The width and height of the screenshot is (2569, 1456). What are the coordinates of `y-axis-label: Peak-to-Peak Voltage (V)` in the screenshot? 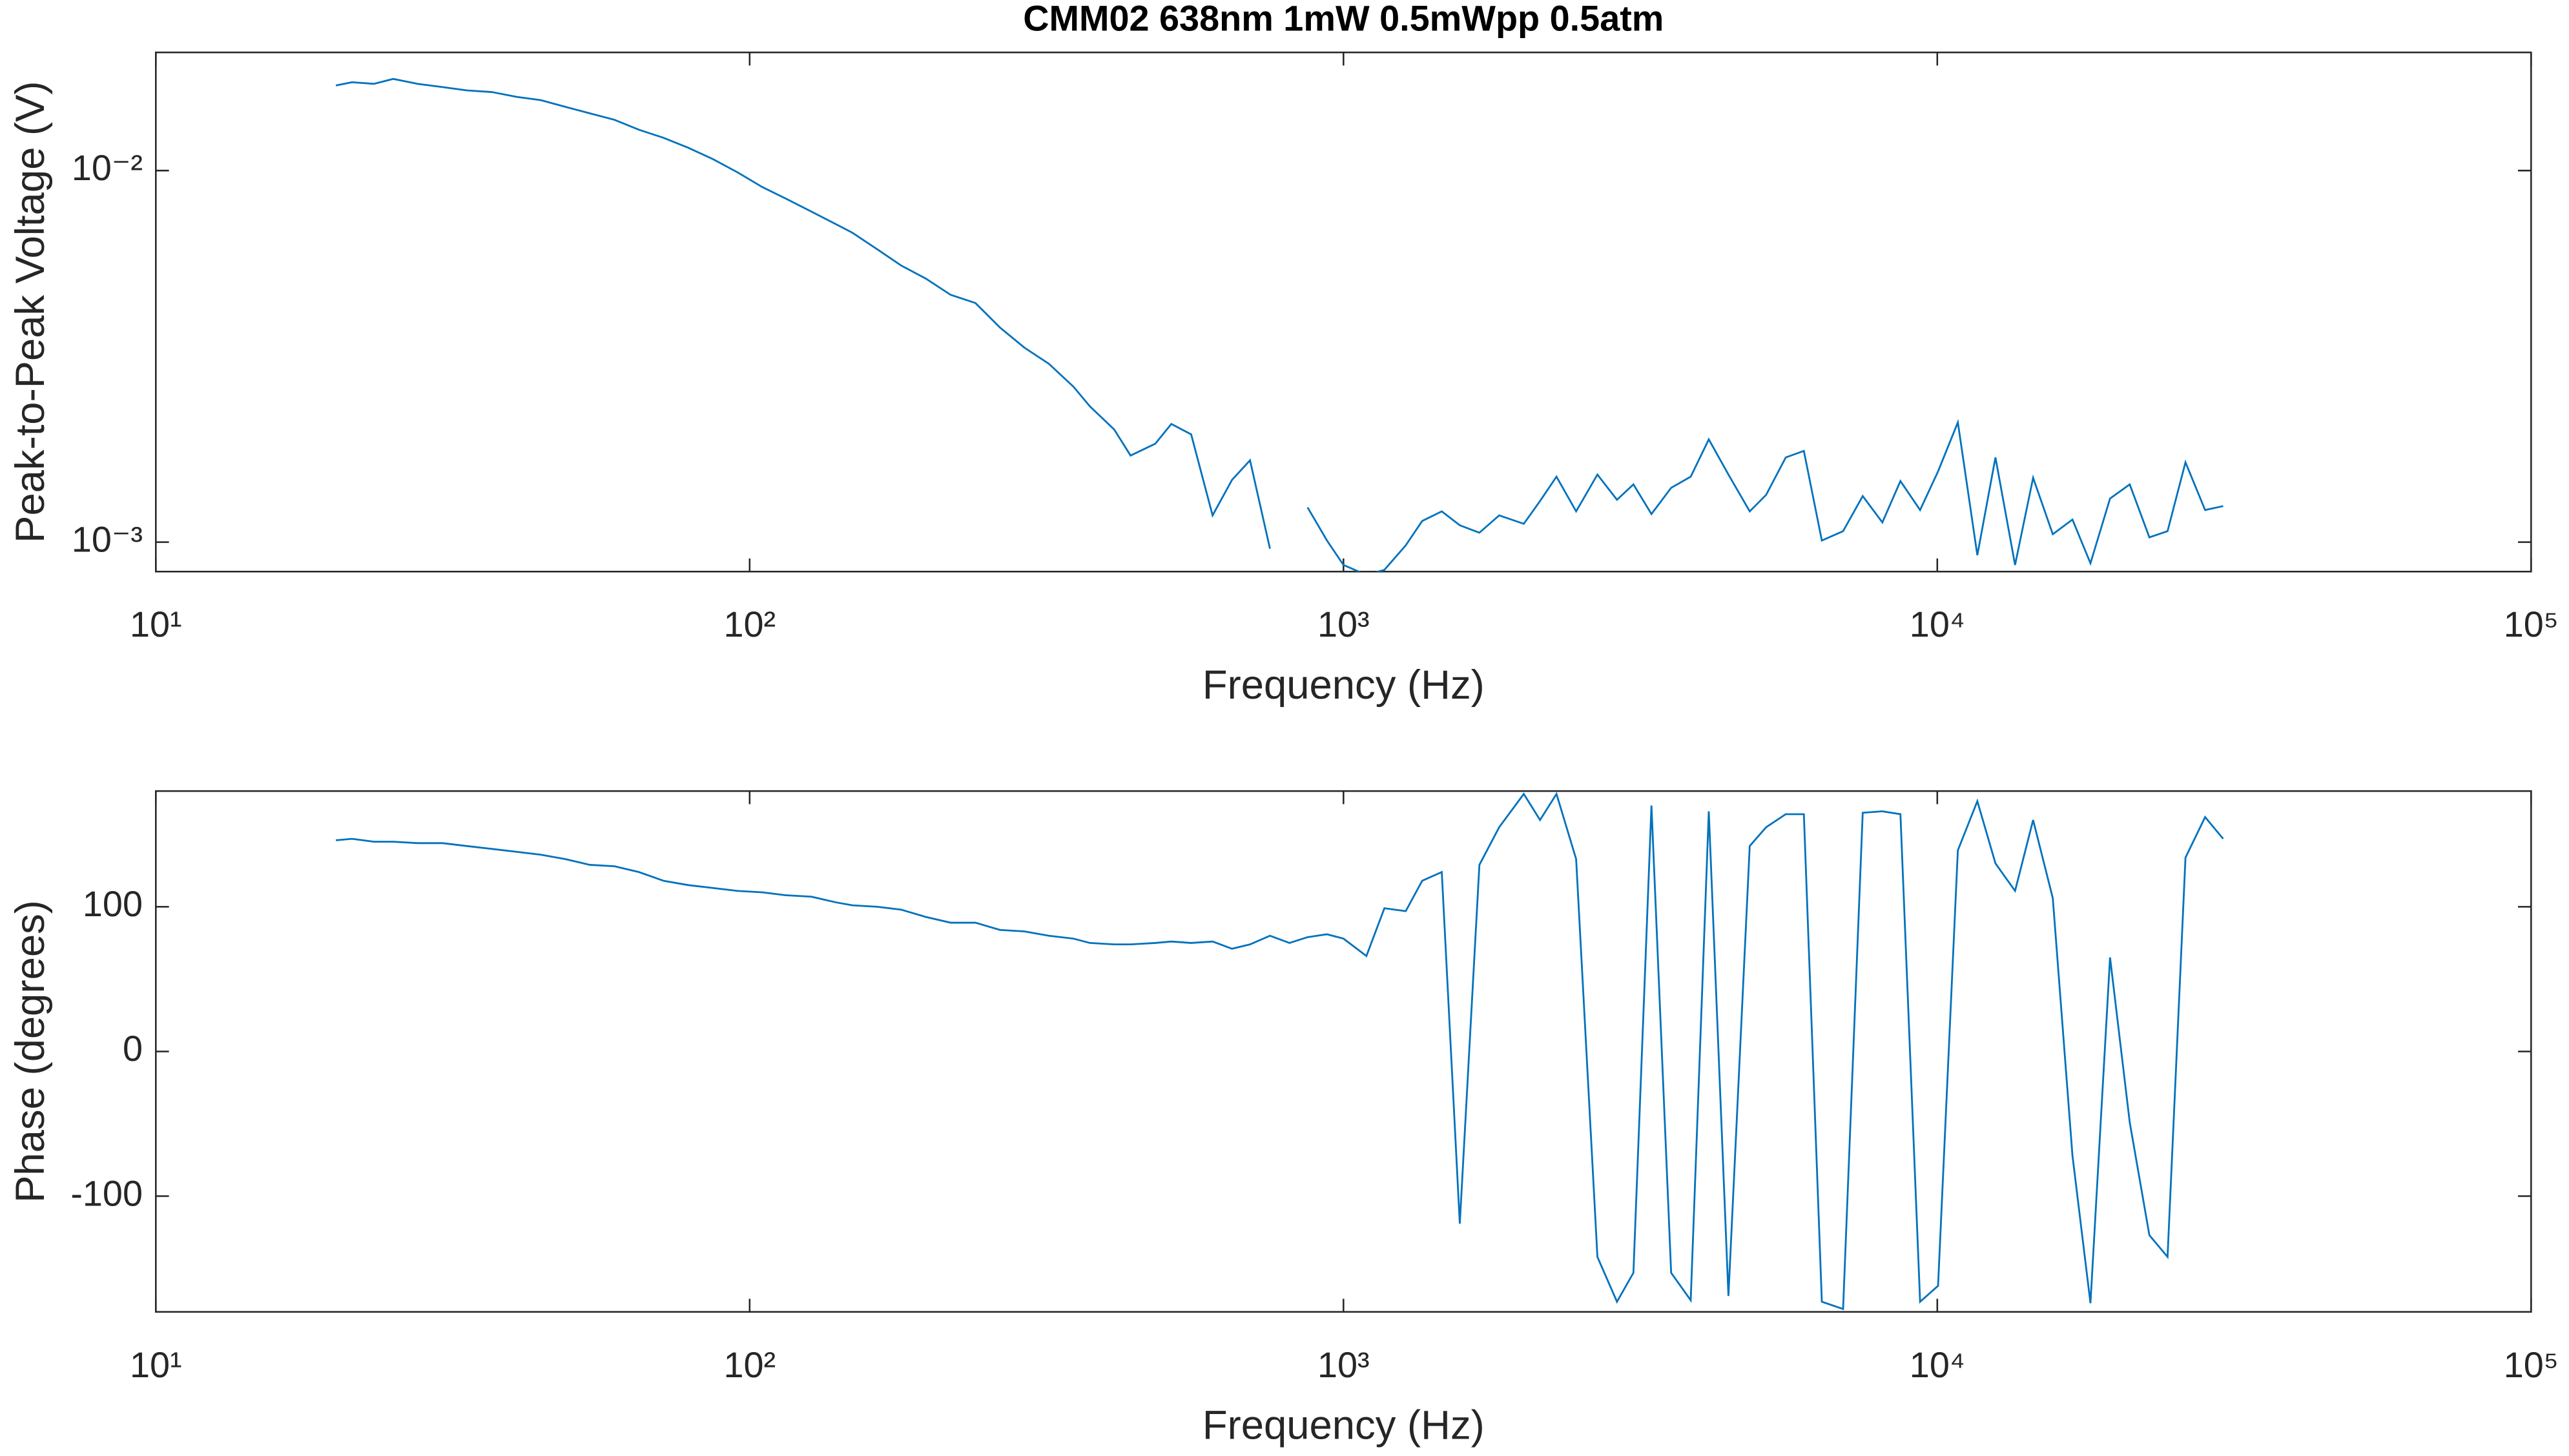 It's located at (30, 311).